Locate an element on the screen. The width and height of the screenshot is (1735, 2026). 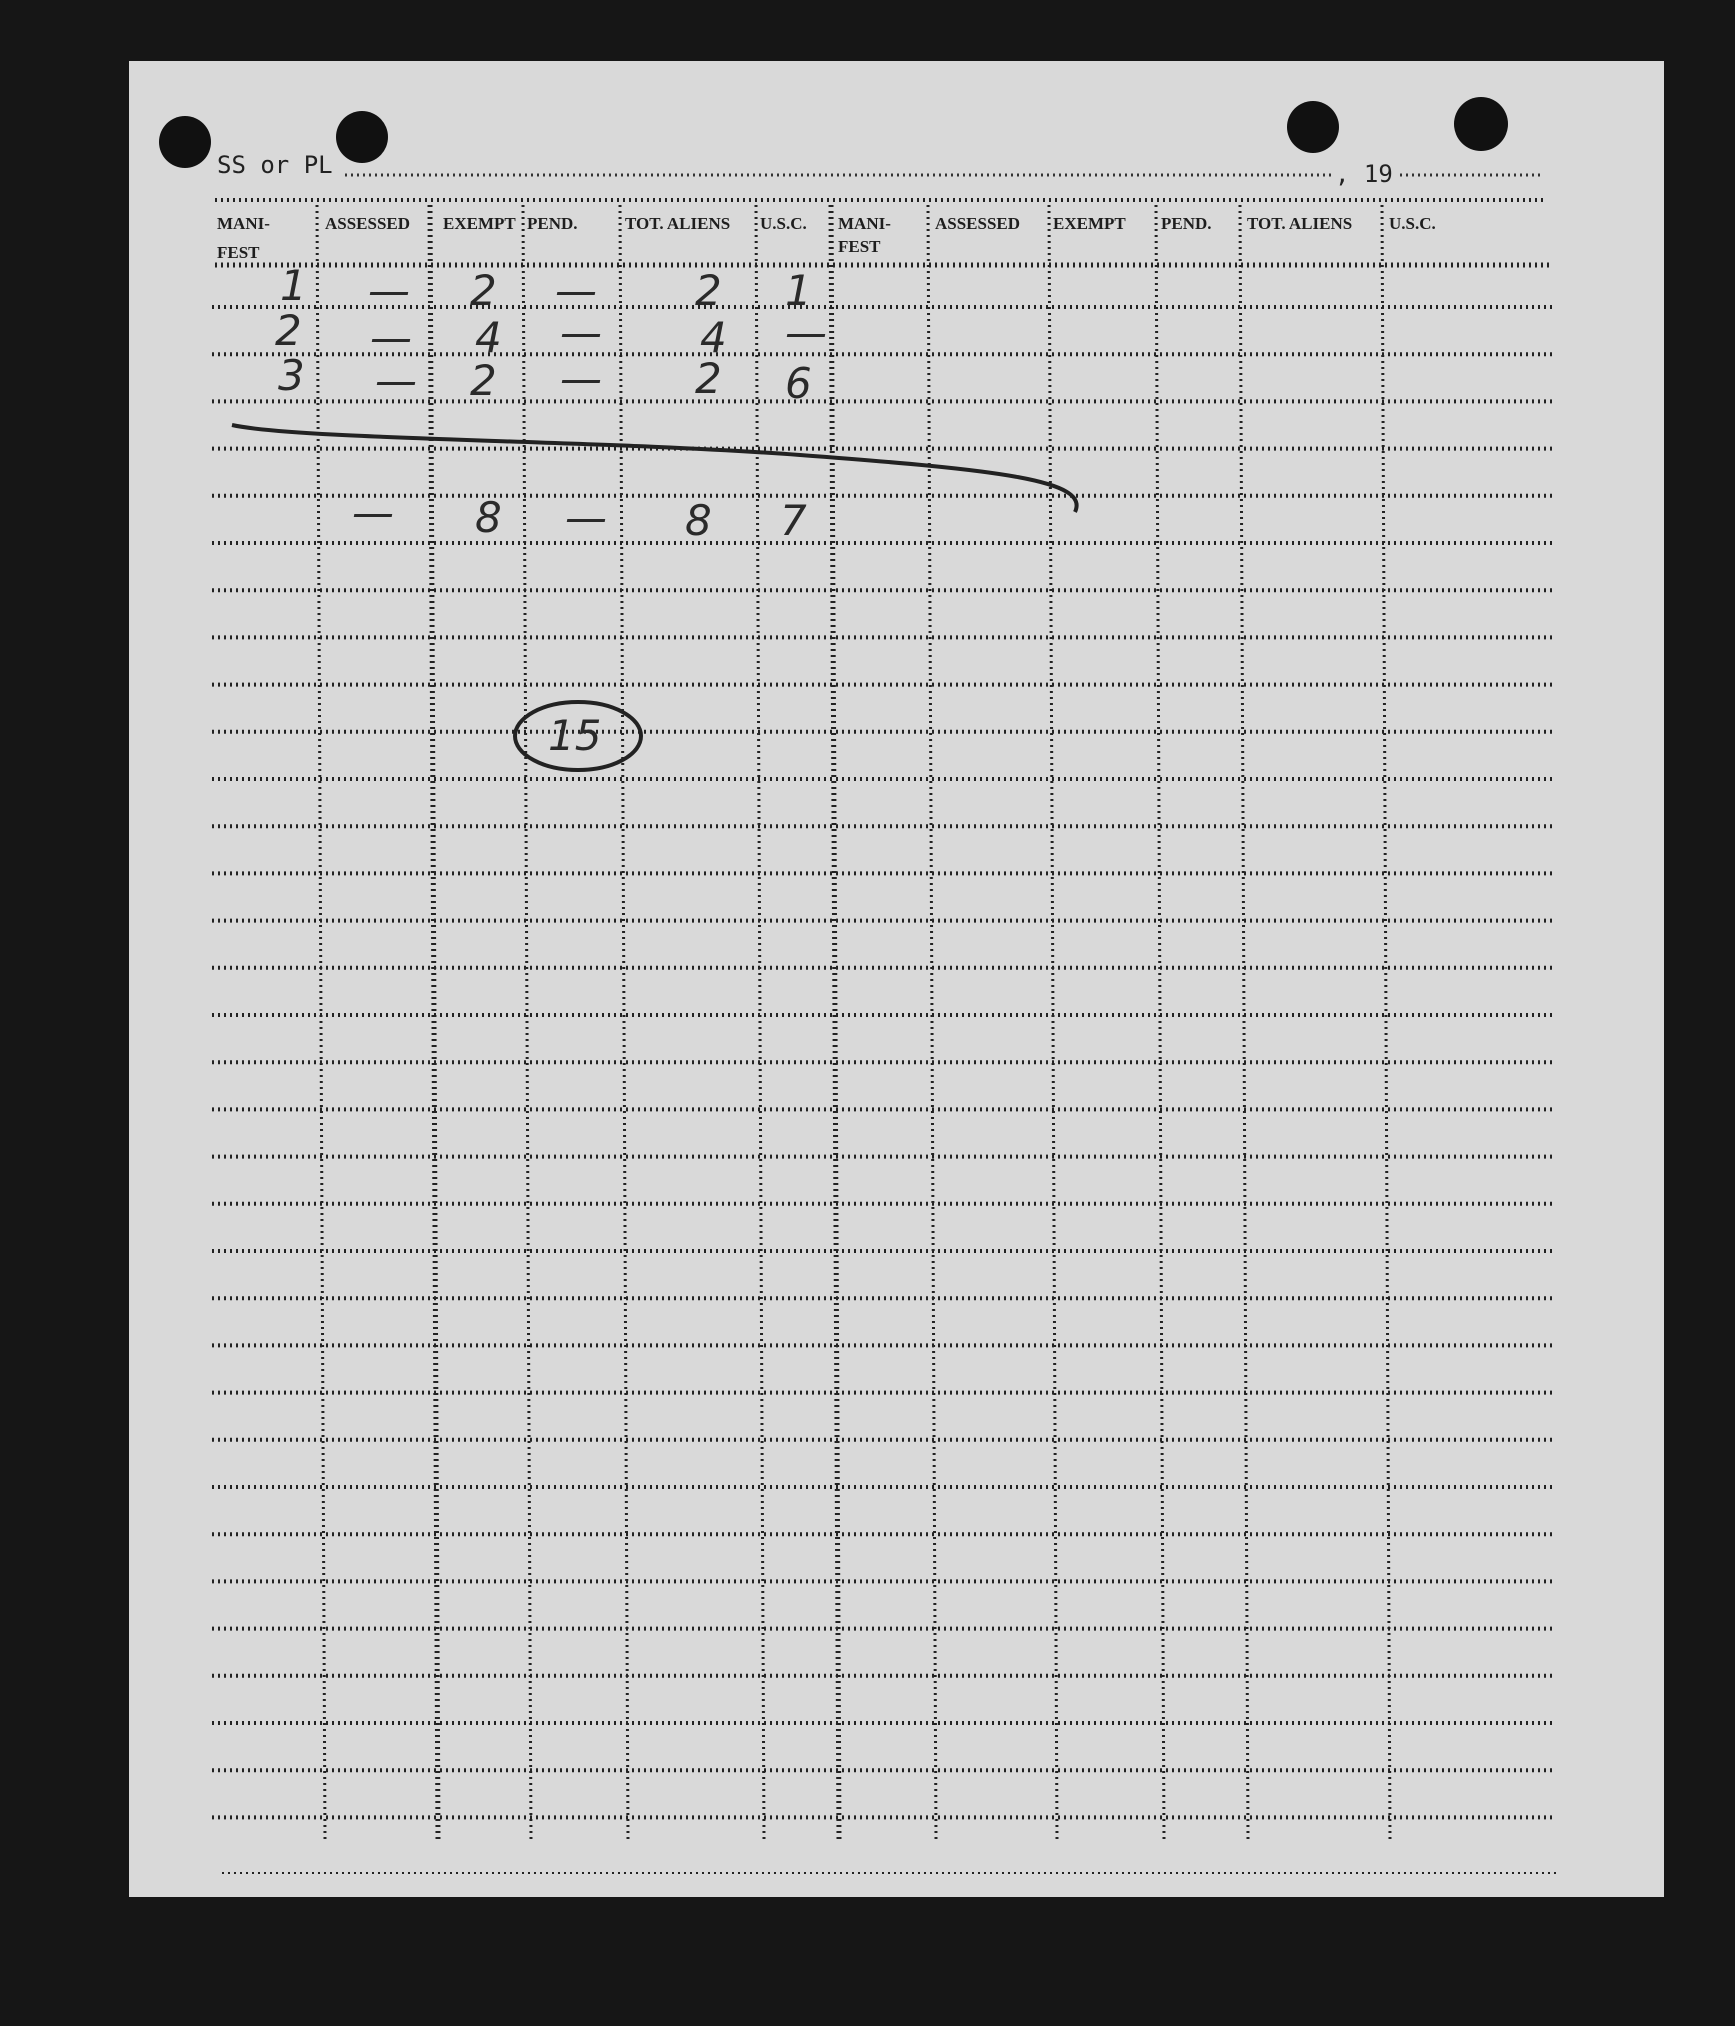
header-manifest-right-2: FEST is located at coordinates (859, 246).